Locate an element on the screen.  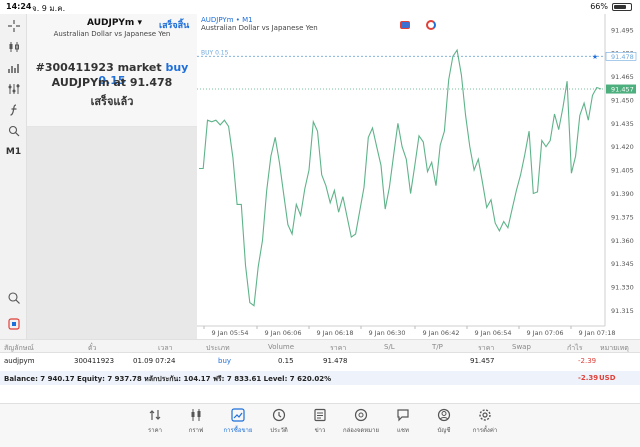
notification-backdrop is located at coordinates (112, 233).